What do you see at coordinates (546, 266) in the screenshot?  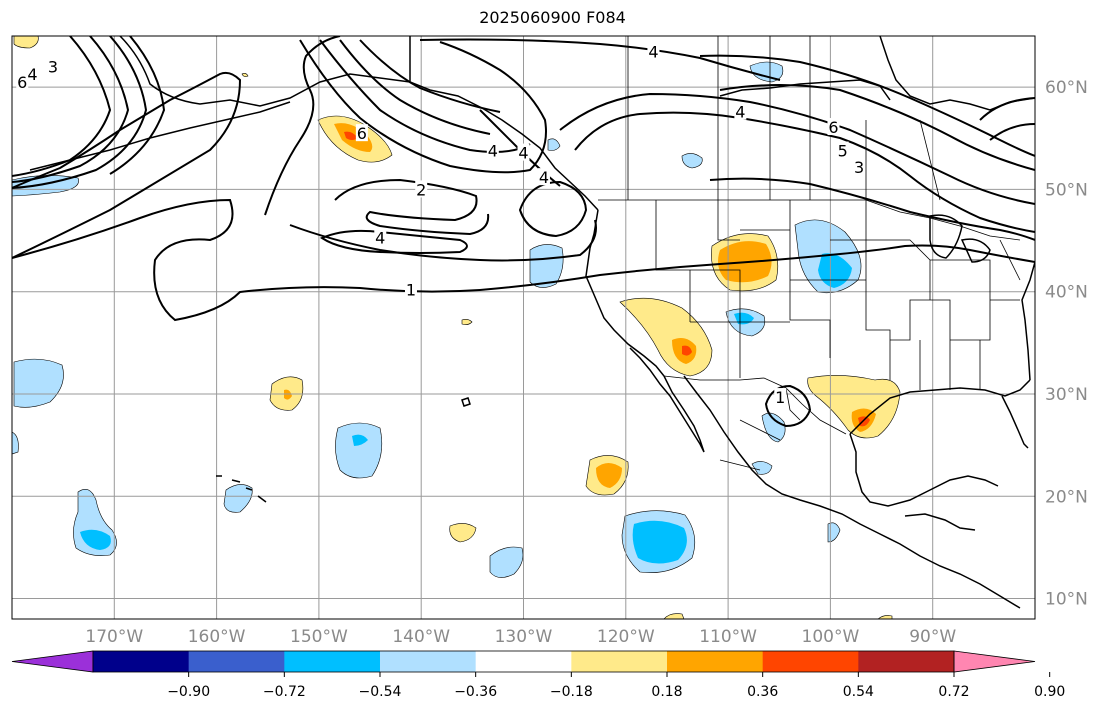 I see `neg-blob-offshore` at bounding box center [546, 266].